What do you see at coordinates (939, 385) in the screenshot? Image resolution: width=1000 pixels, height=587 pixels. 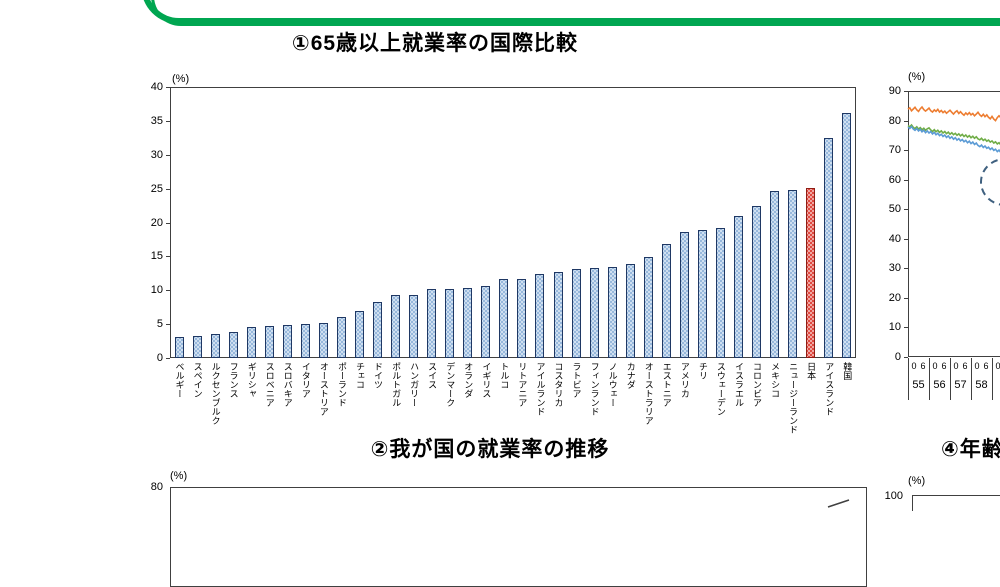 I see `chart3-year-tick-56: 56` at bounding box center [939, 385].